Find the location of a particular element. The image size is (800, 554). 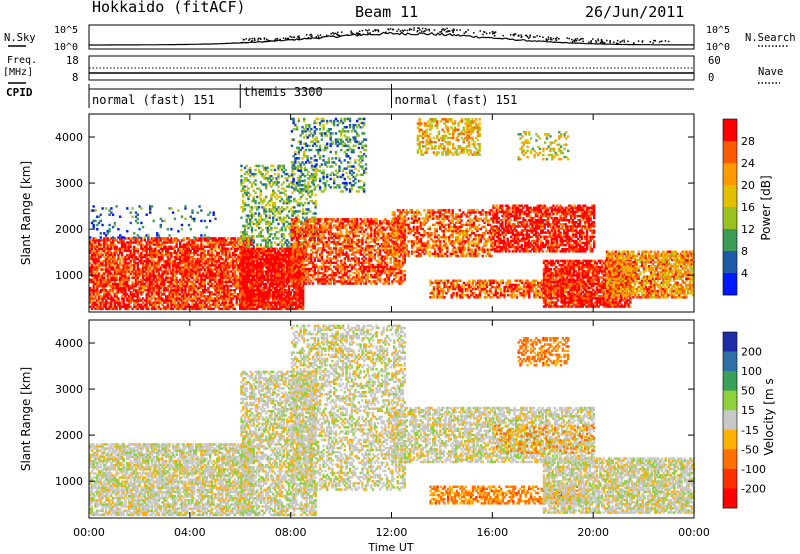

freq-unit-label: [MHz] is located at coordinates (18, 72).